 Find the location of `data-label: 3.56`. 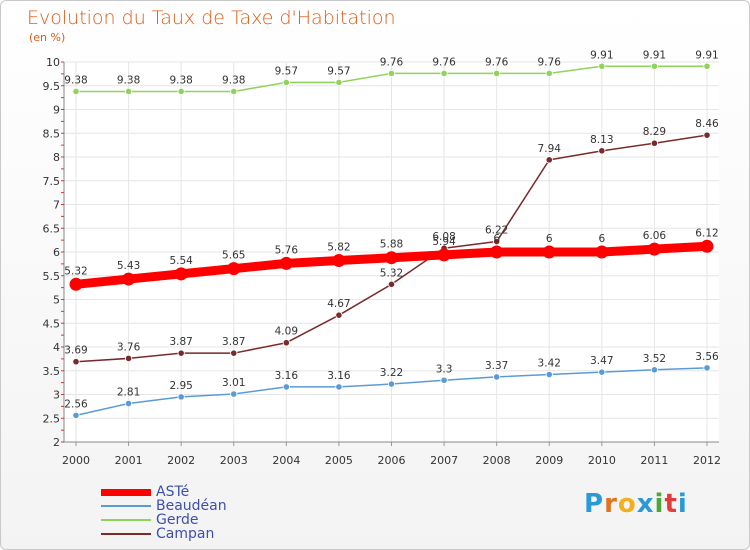

data-label: 3.56 is located at coordinates (707, 357).